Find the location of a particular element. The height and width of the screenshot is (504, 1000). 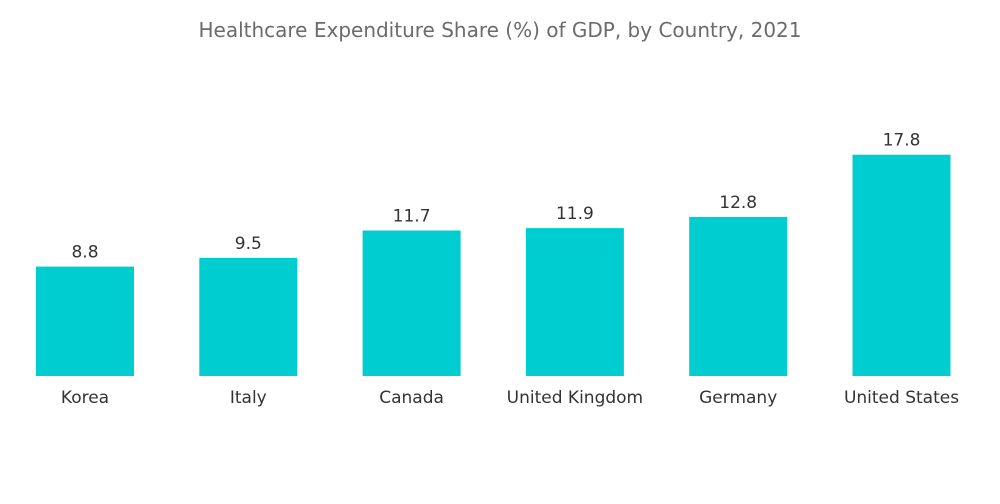

category-label: United States is located at coordinates (901, 398).